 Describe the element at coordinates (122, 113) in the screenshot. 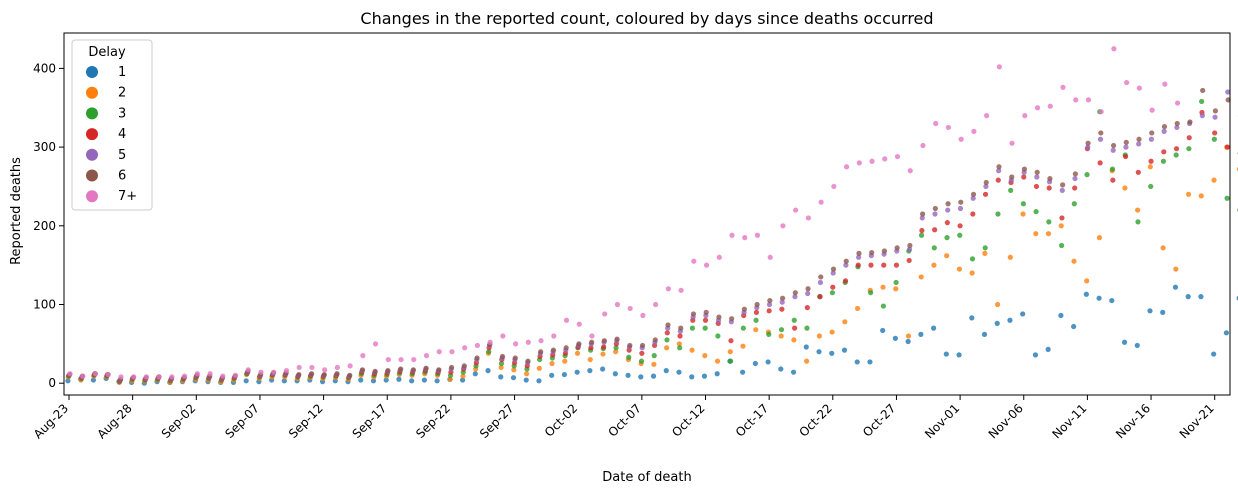

I see `legend-label: 3` at that location.